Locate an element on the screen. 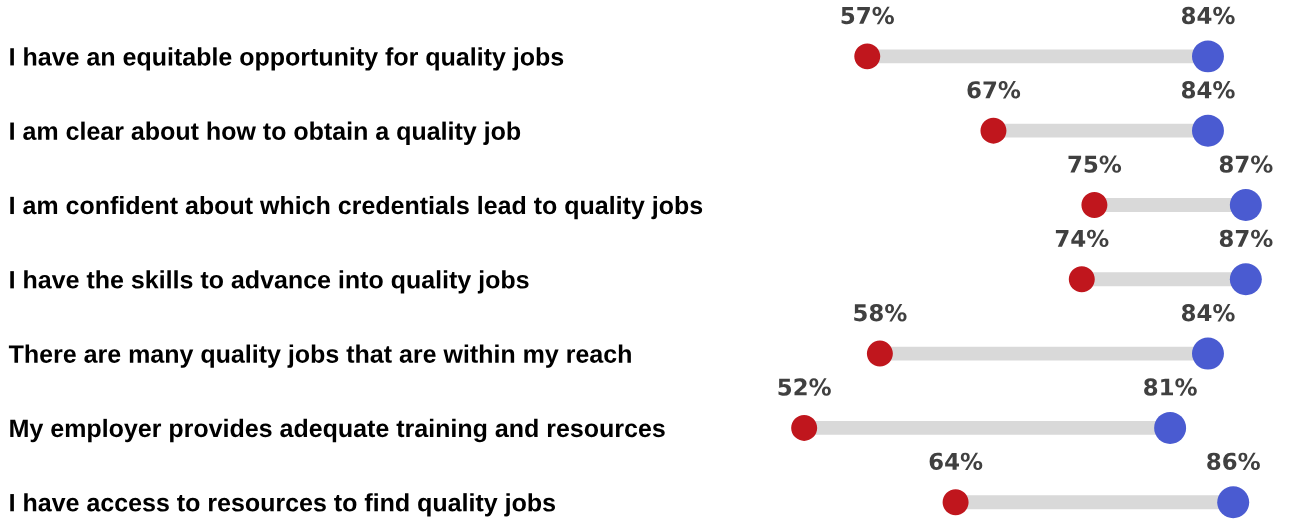 Image resolution: width=1301 pixels, height=525 pixels. data-label: 64% is located at coordinates (956, 461).